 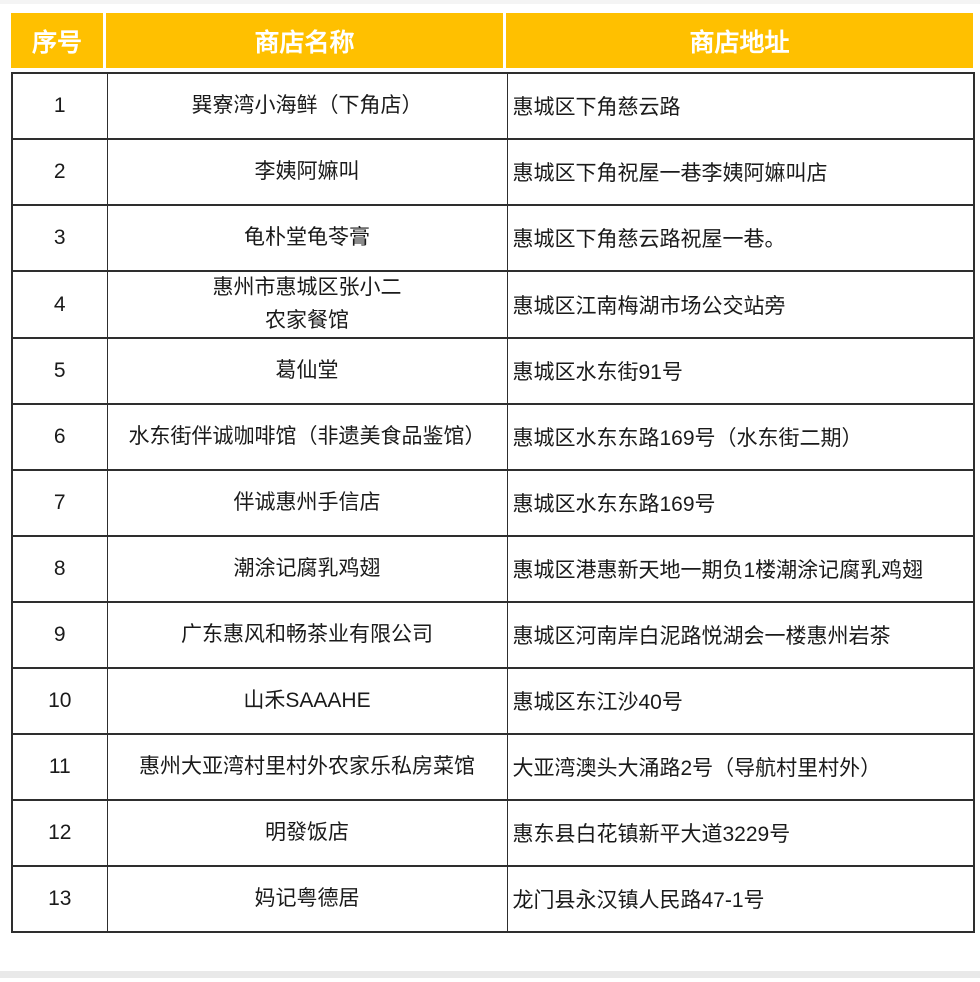 I want to click on table-row: 2 李姨阿嫲叫 惠城区下角祝屋一巷李姨阿嫲叫店, so click(x=493, y=172).